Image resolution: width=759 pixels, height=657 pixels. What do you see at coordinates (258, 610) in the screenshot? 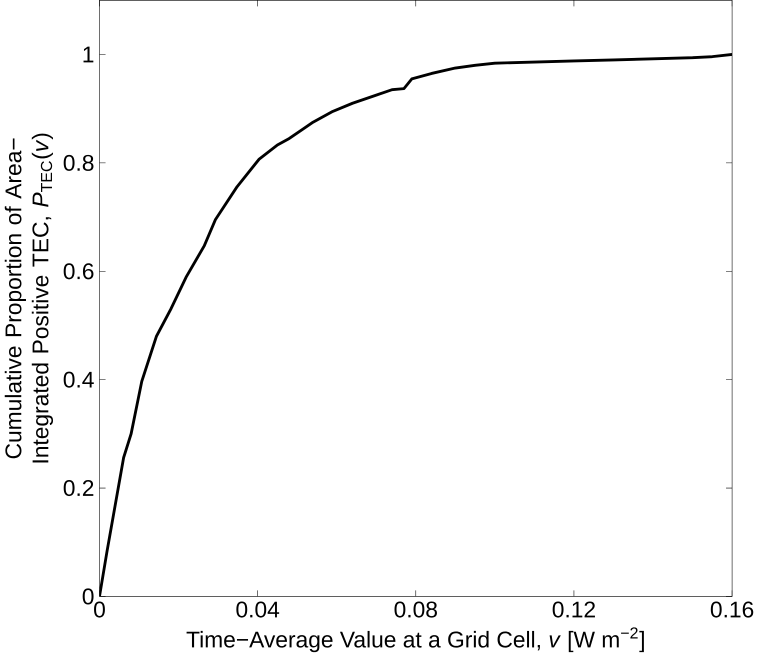
I see `x-tick-label: 0.04` at bounding box center [258, 610].